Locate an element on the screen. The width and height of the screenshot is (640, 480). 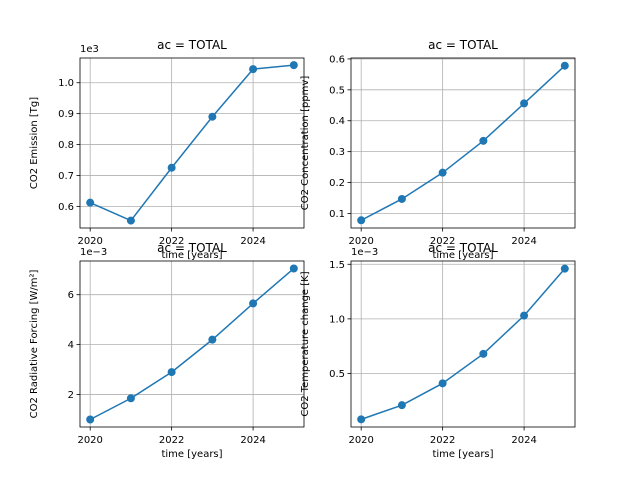
y-axis-label: CO2 Concentration [ppmv] is located at coordinates (305, 143).